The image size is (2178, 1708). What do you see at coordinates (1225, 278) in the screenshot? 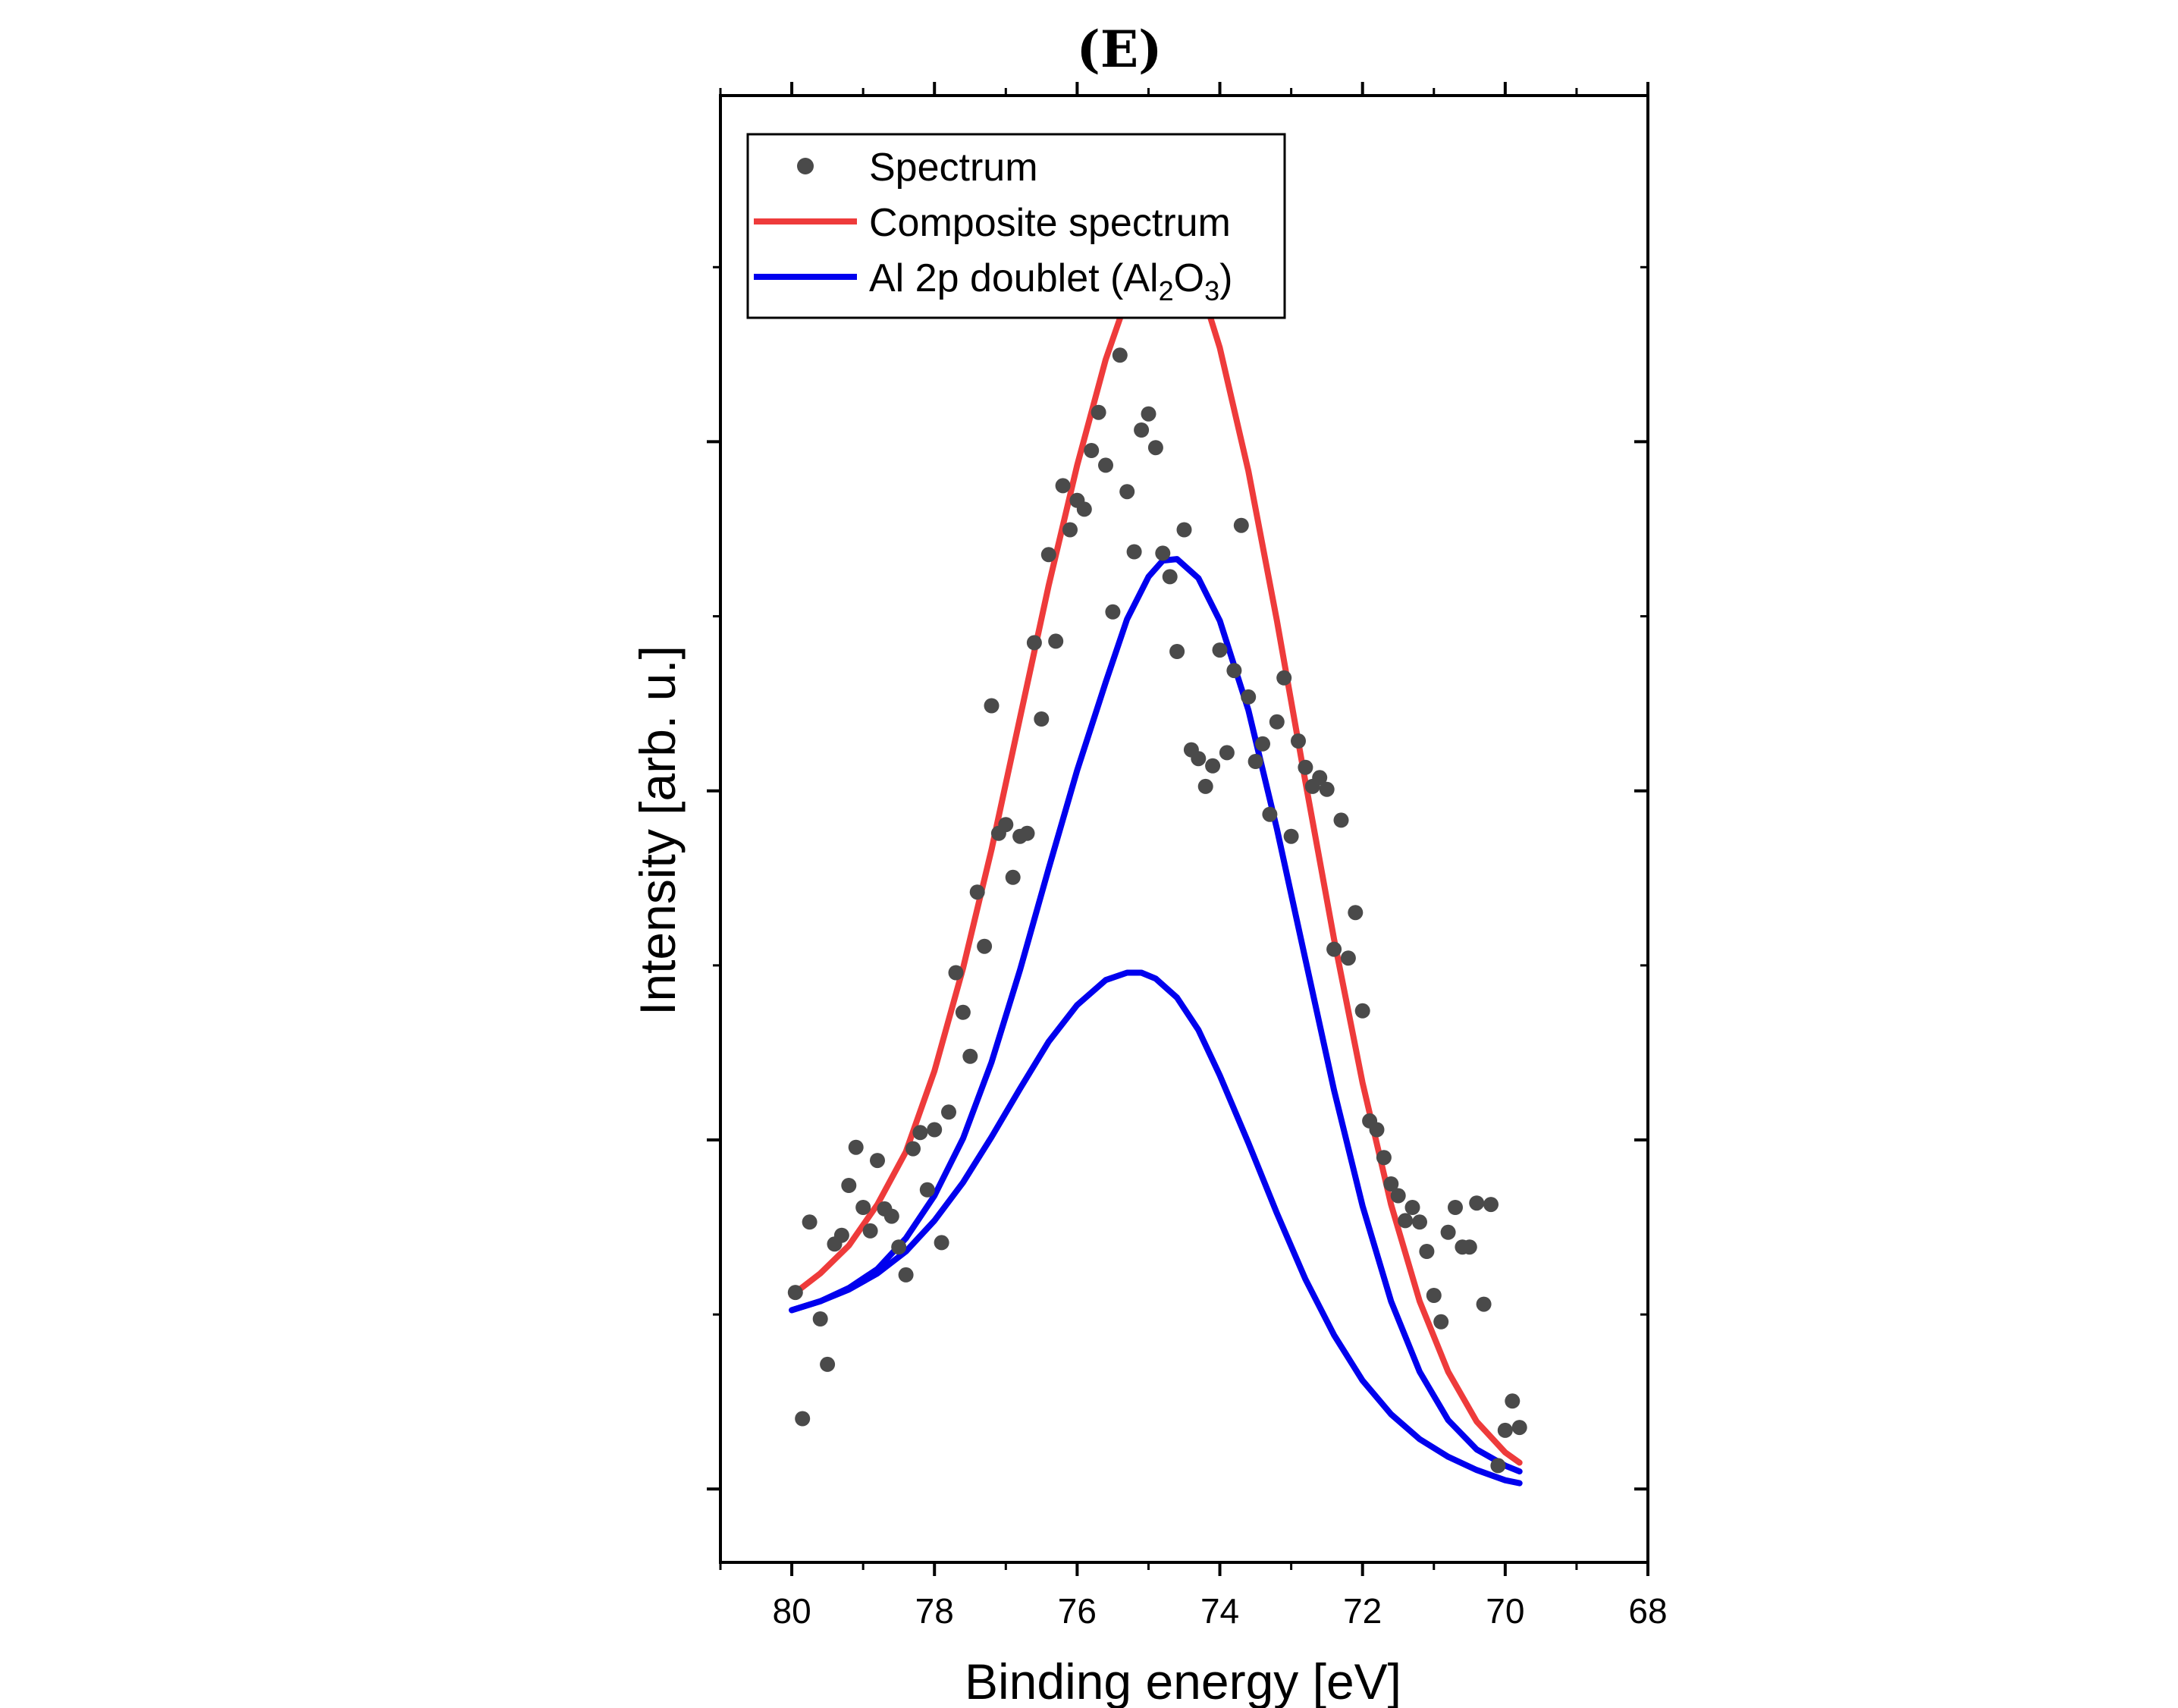
I see `legend-doublet-suffix: )` at bounding box center [1225, 278].